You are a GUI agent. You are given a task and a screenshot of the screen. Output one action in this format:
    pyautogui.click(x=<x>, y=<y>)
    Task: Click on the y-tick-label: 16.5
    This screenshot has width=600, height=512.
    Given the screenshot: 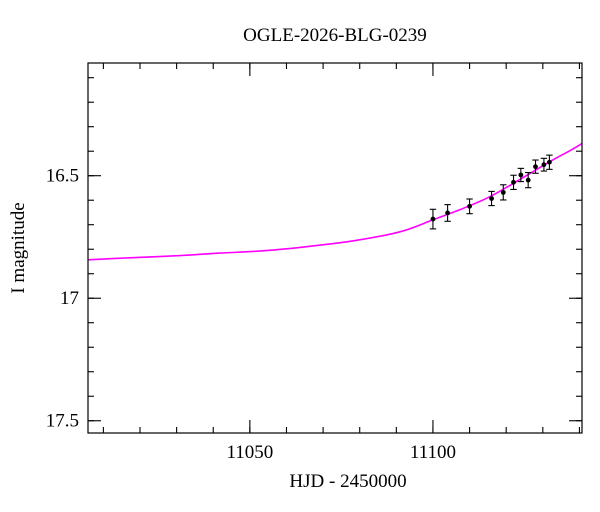 What is the action you would take?
    pyautogui.click(x=62, y=176)
    